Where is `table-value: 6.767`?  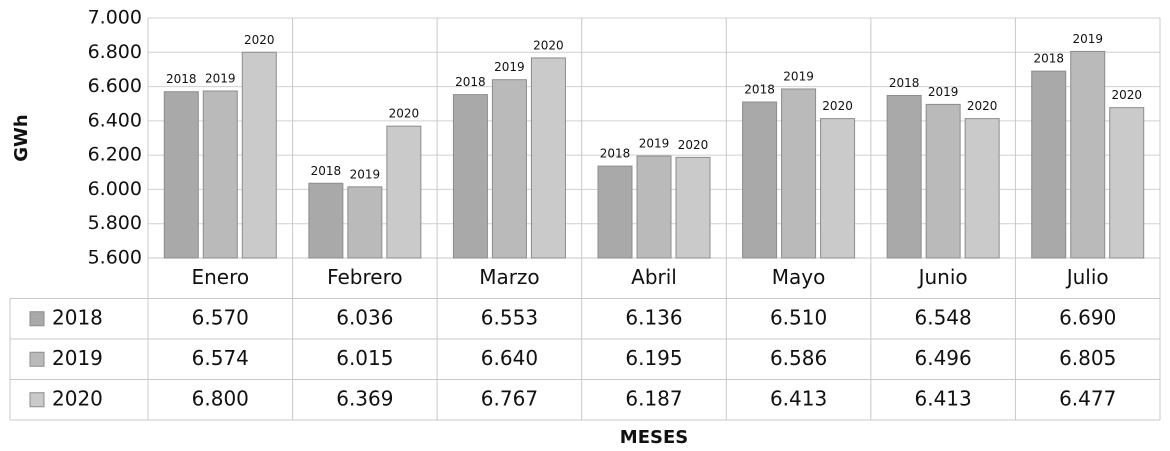 table-value: 6.767 is located at coordinates (509, 398).